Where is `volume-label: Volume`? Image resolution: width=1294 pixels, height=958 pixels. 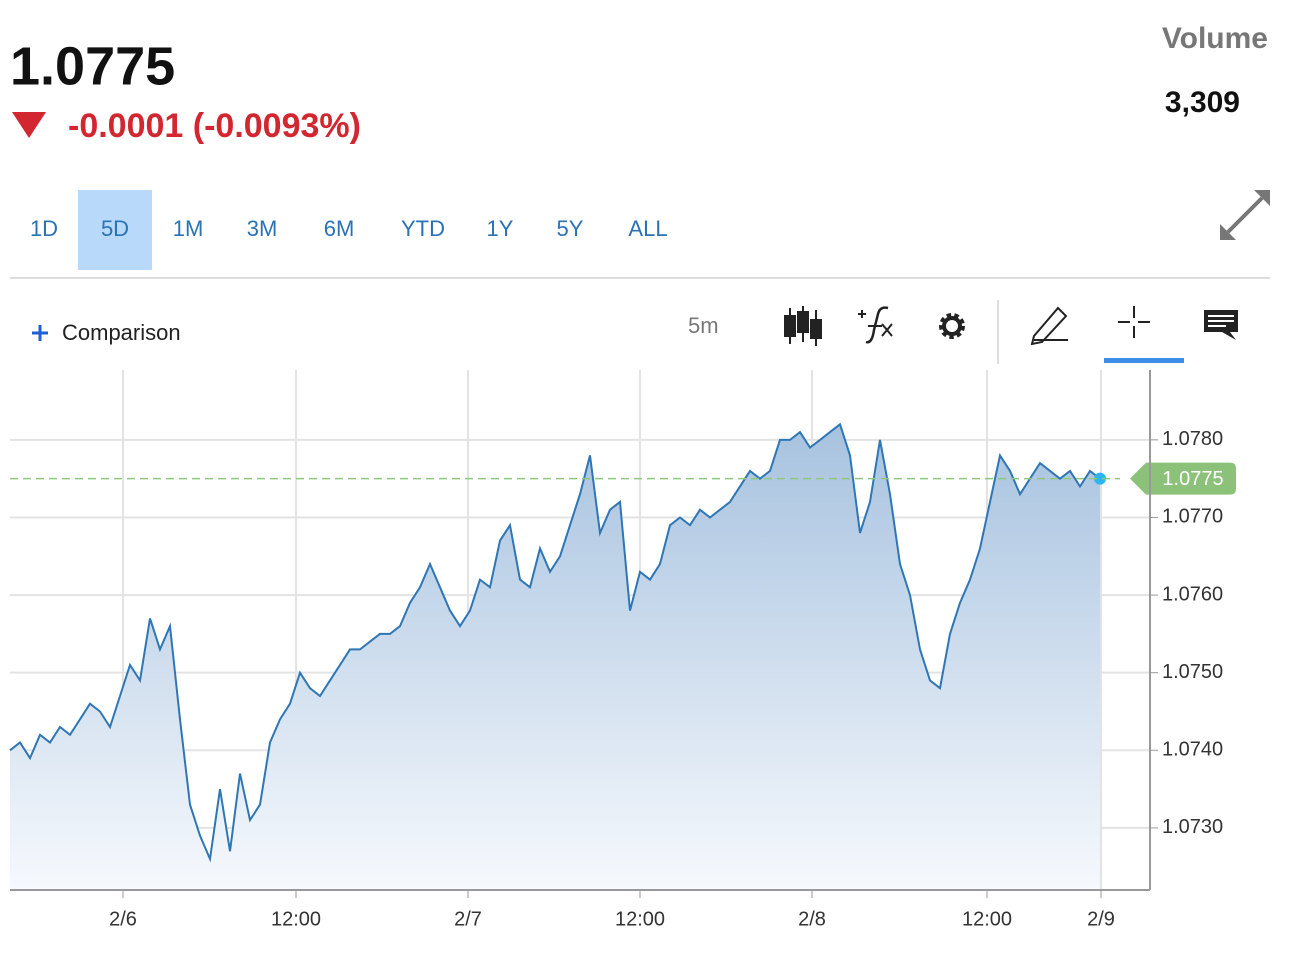 volume-label: Volume is located at coordinates (1215, 38).